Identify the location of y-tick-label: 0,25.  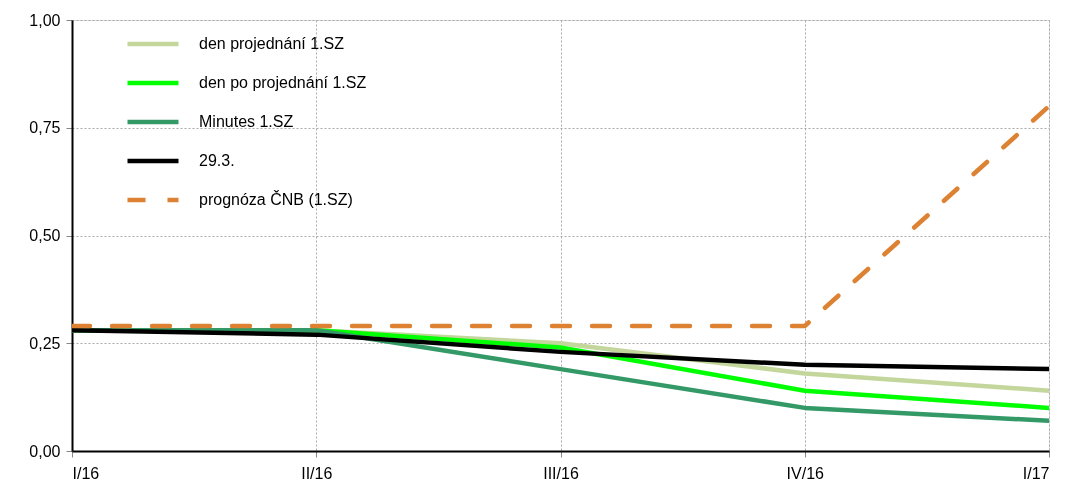
(45, 343).